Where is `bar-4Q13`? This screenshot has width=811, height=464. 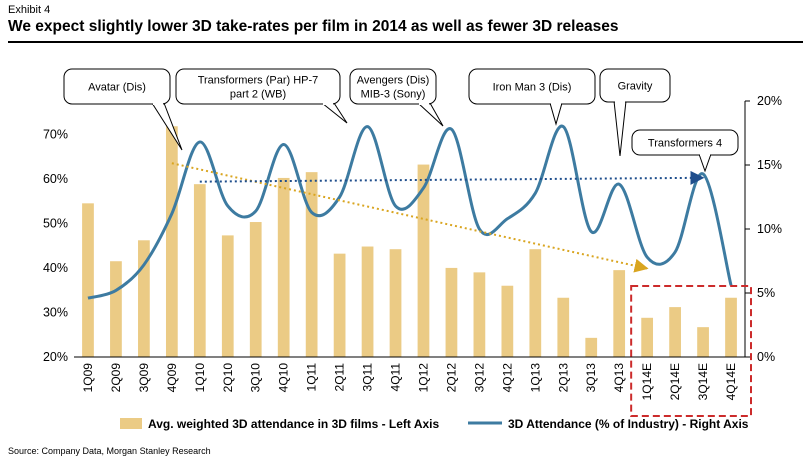 bar-4Q13 is located at coordinates (619, 313).